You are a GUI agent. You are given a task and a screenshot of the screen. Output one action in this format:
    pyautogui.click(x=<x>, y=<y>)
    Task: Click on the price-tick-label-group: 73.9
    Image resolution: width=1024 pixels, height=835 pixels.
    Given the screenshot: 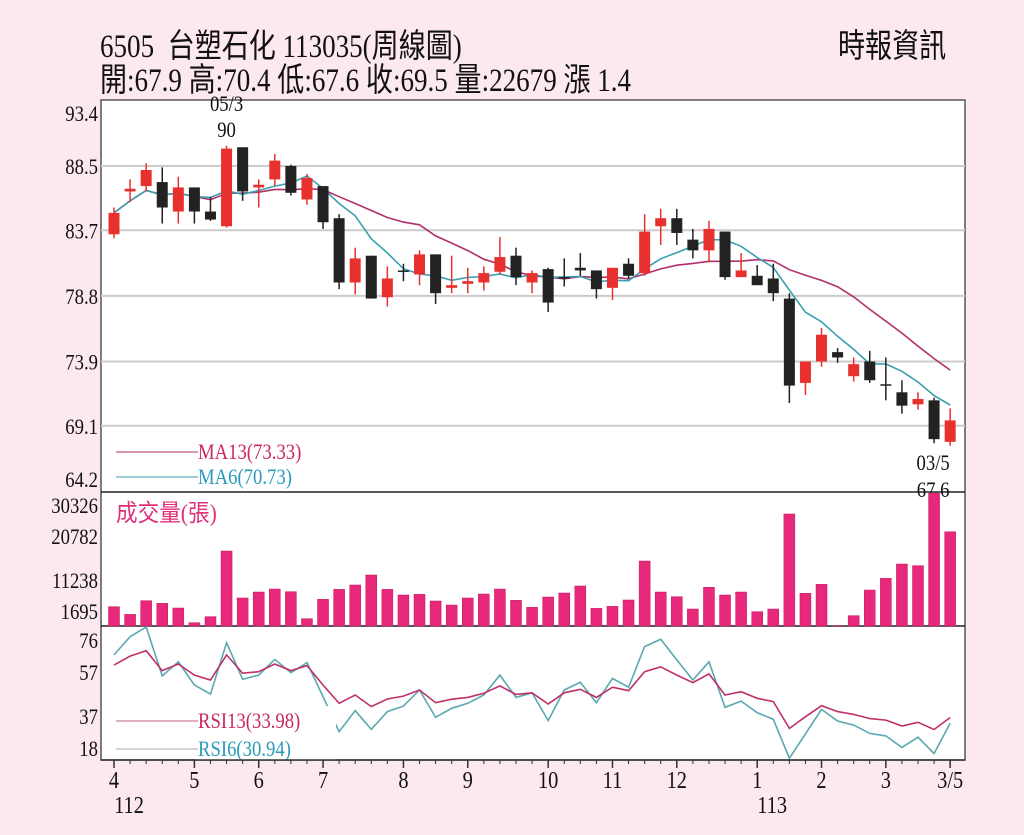 What is the action you would take?
    pyautogui.click(x=81, y=363)
    